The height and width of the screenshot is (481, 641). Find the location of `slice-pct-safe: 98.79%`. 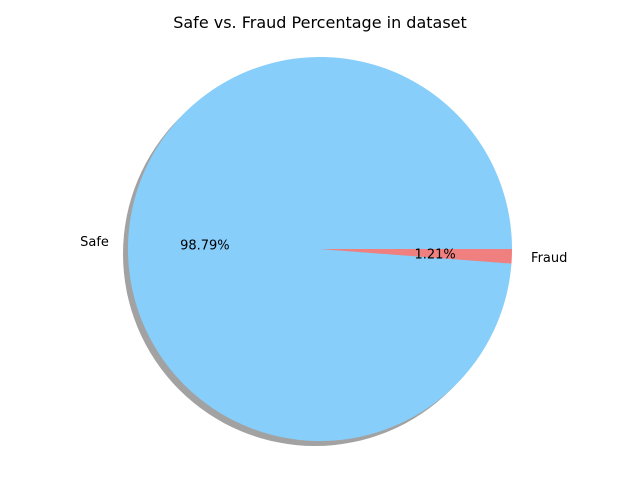

slice-pct-safe: 98.79% is located at coordinates (205, 246).